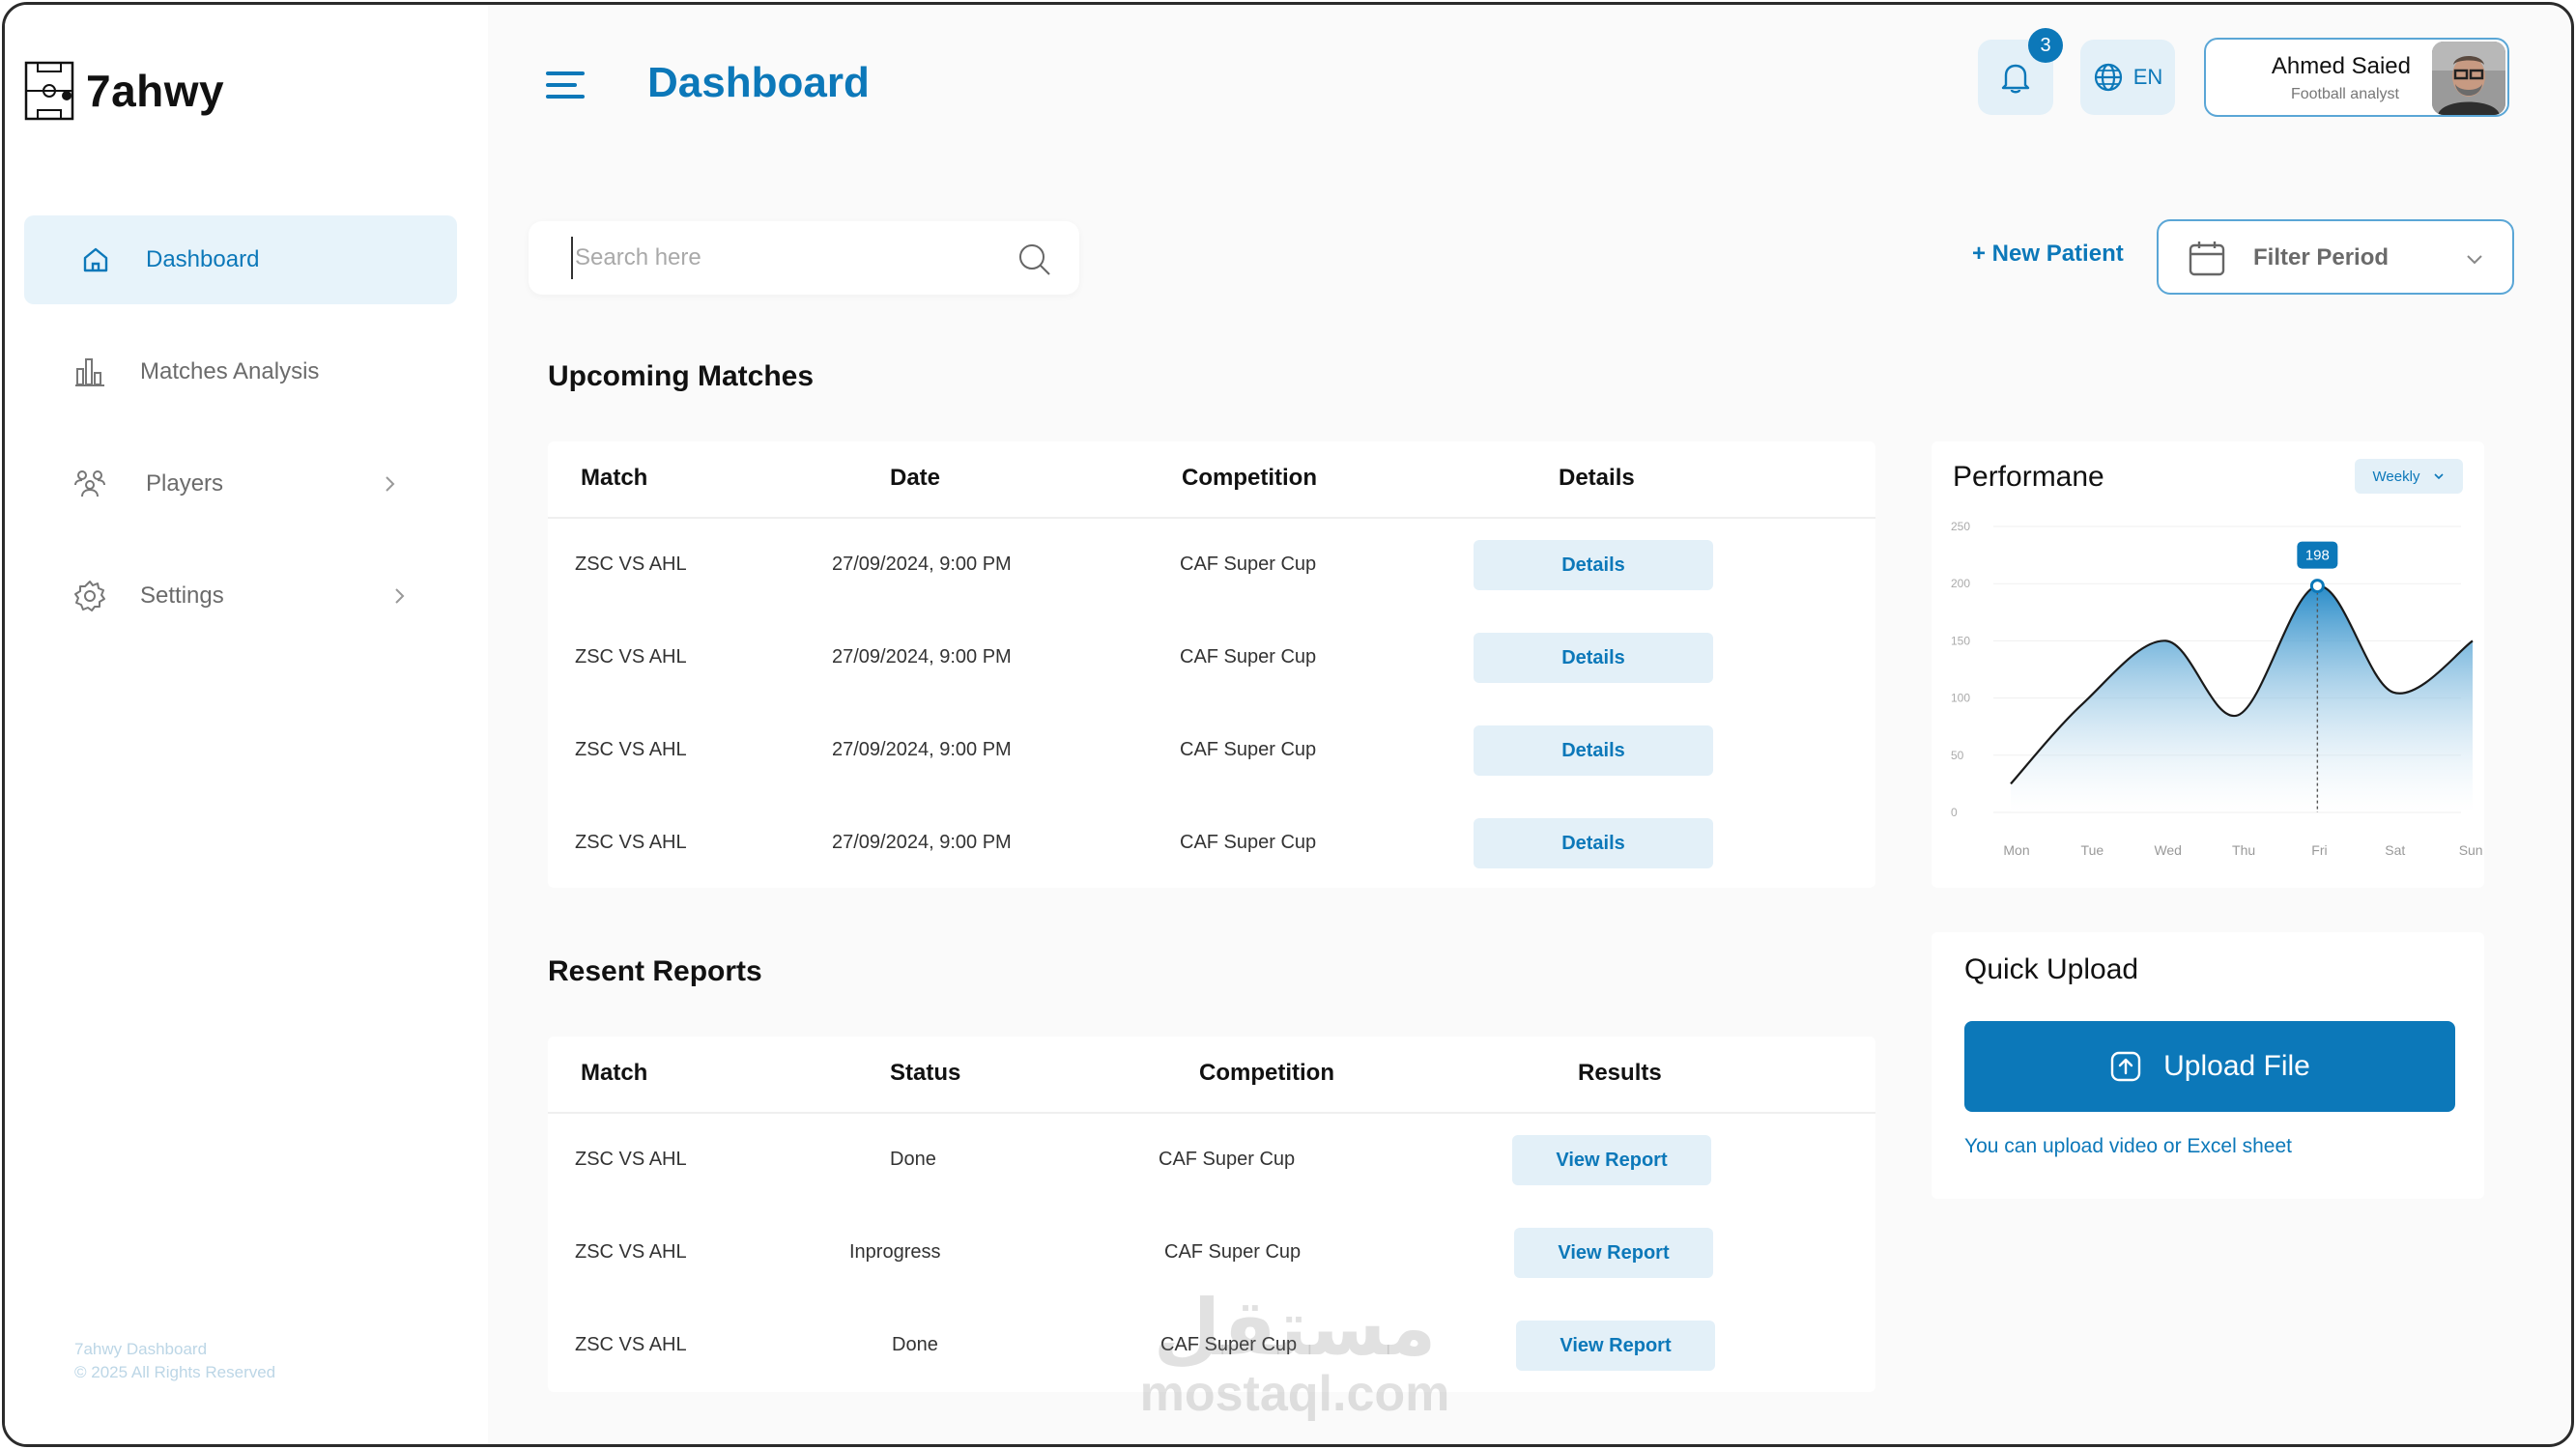 The image size is (2576, 1449). Describe the element at coordinates (241, 596) in the screenshot. I see `sidebar-item-settings: Settings` at that location.